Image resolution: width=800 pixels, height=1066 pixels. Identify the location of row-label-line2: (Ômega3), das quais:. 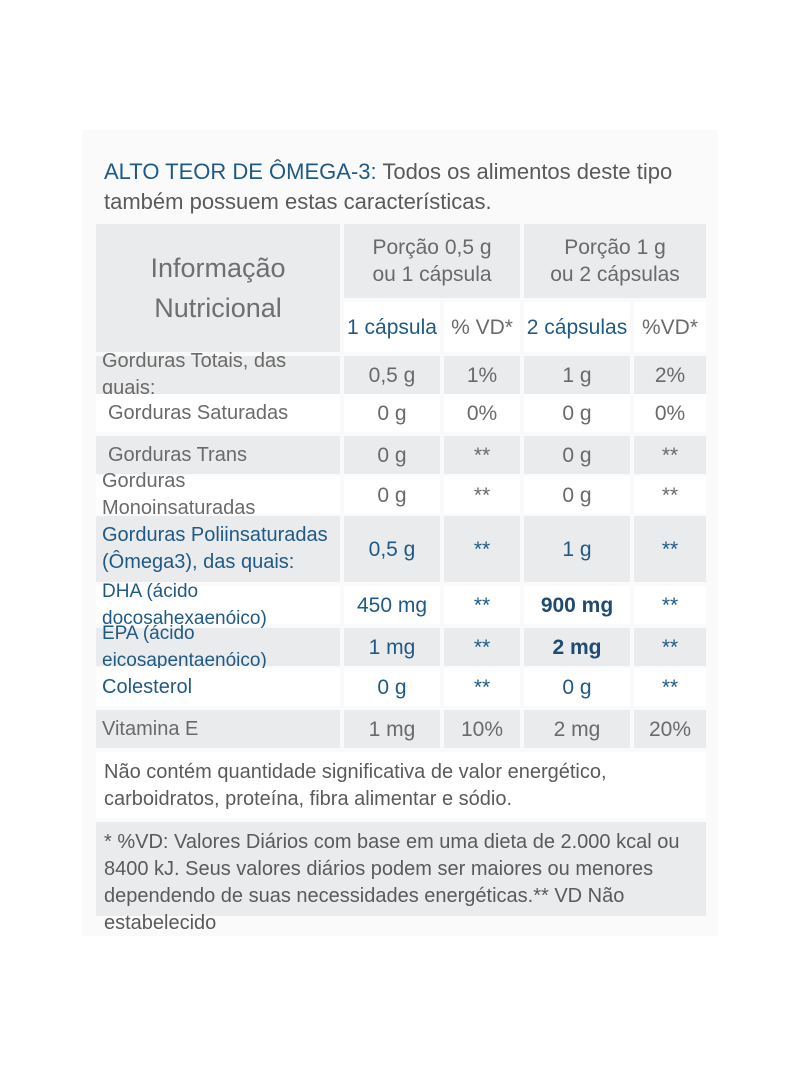
(198, 562).